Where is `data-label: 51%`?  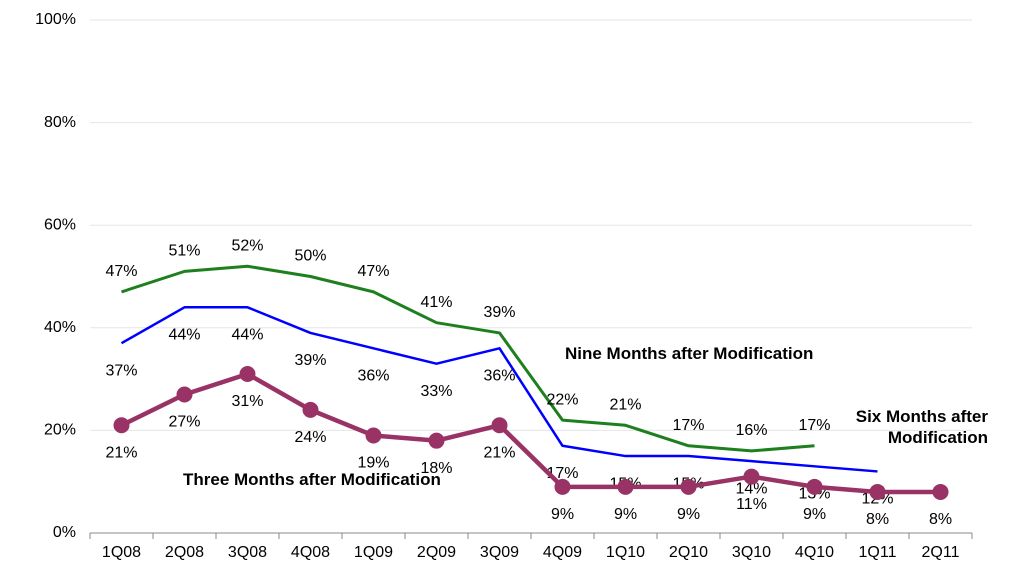 data-label: 51% is located at coordinates (184, 251).